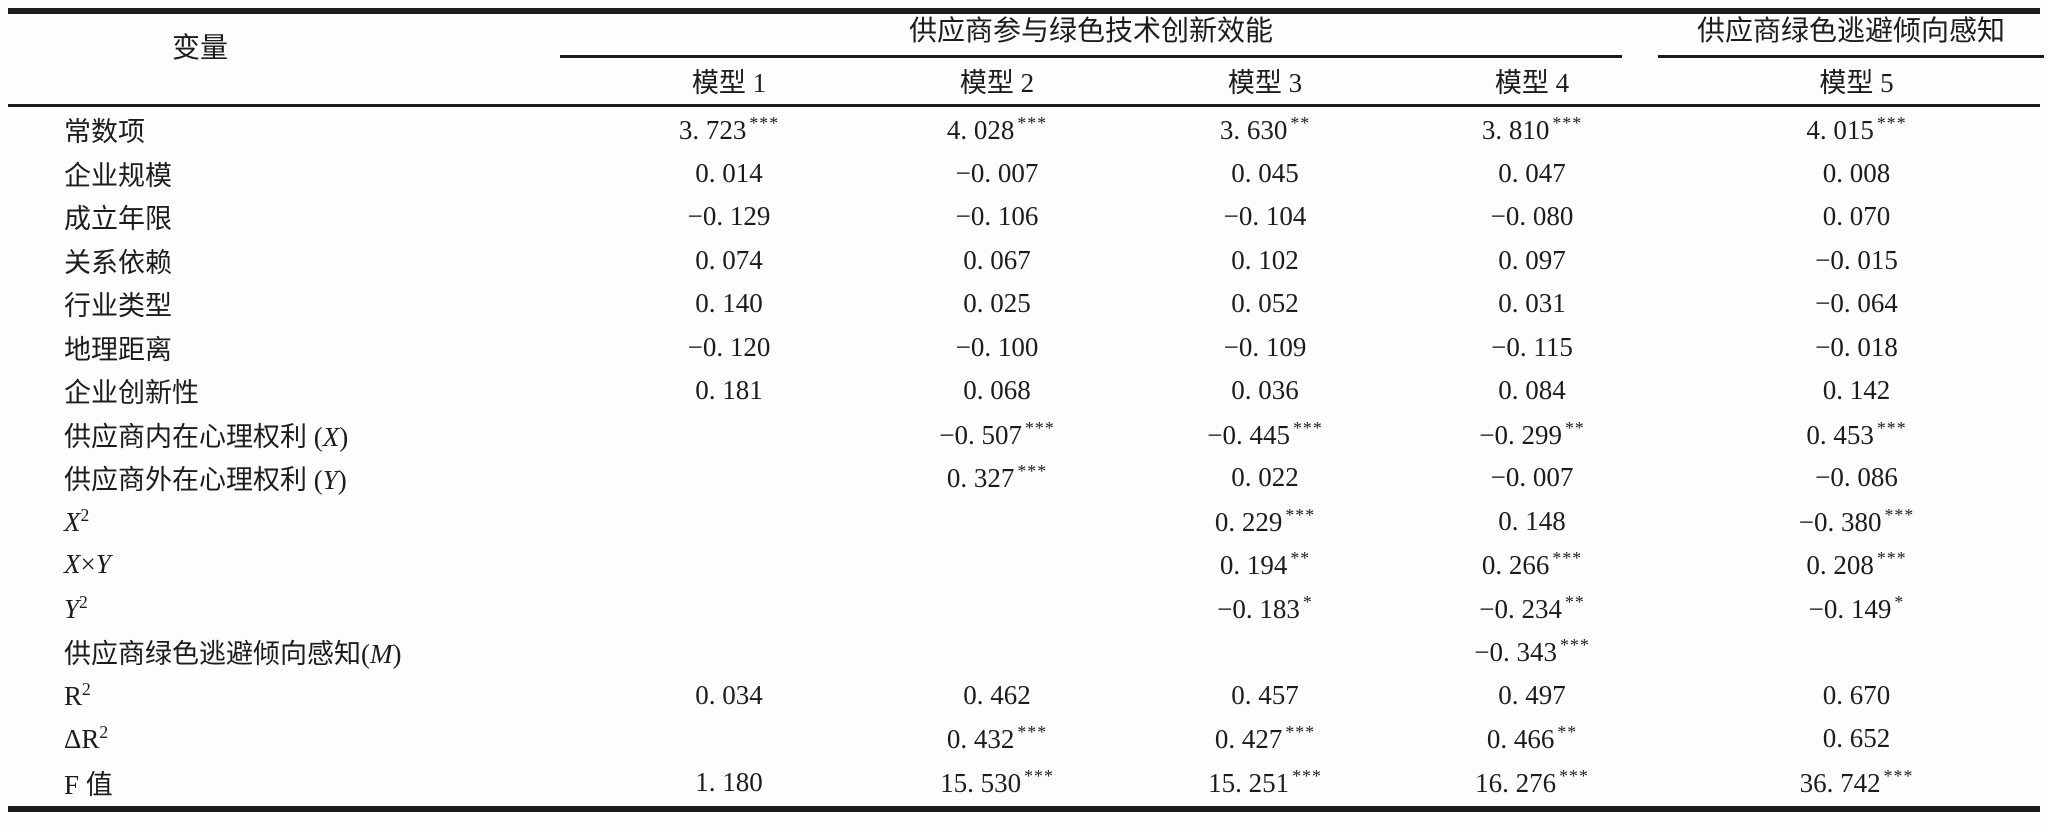 This screenshot has width=2048, height=832. What do you see at coordinates (1840, 521) in the screenshot?
I see `coefficient-value: −0. 380` at bounding box center [1840, 521].